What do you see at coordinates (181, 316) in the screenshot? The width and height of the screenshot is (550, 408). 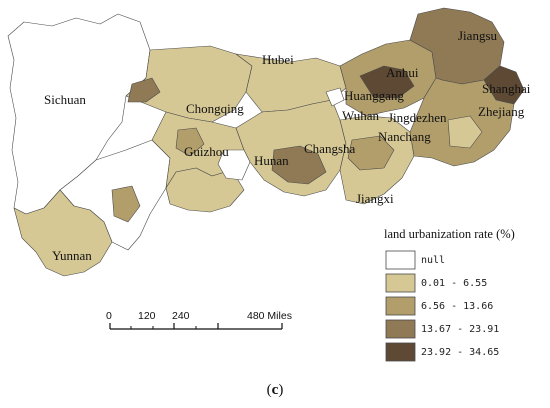 I see `scale-tick-label-240: 240` at bounding box center [181, 316].